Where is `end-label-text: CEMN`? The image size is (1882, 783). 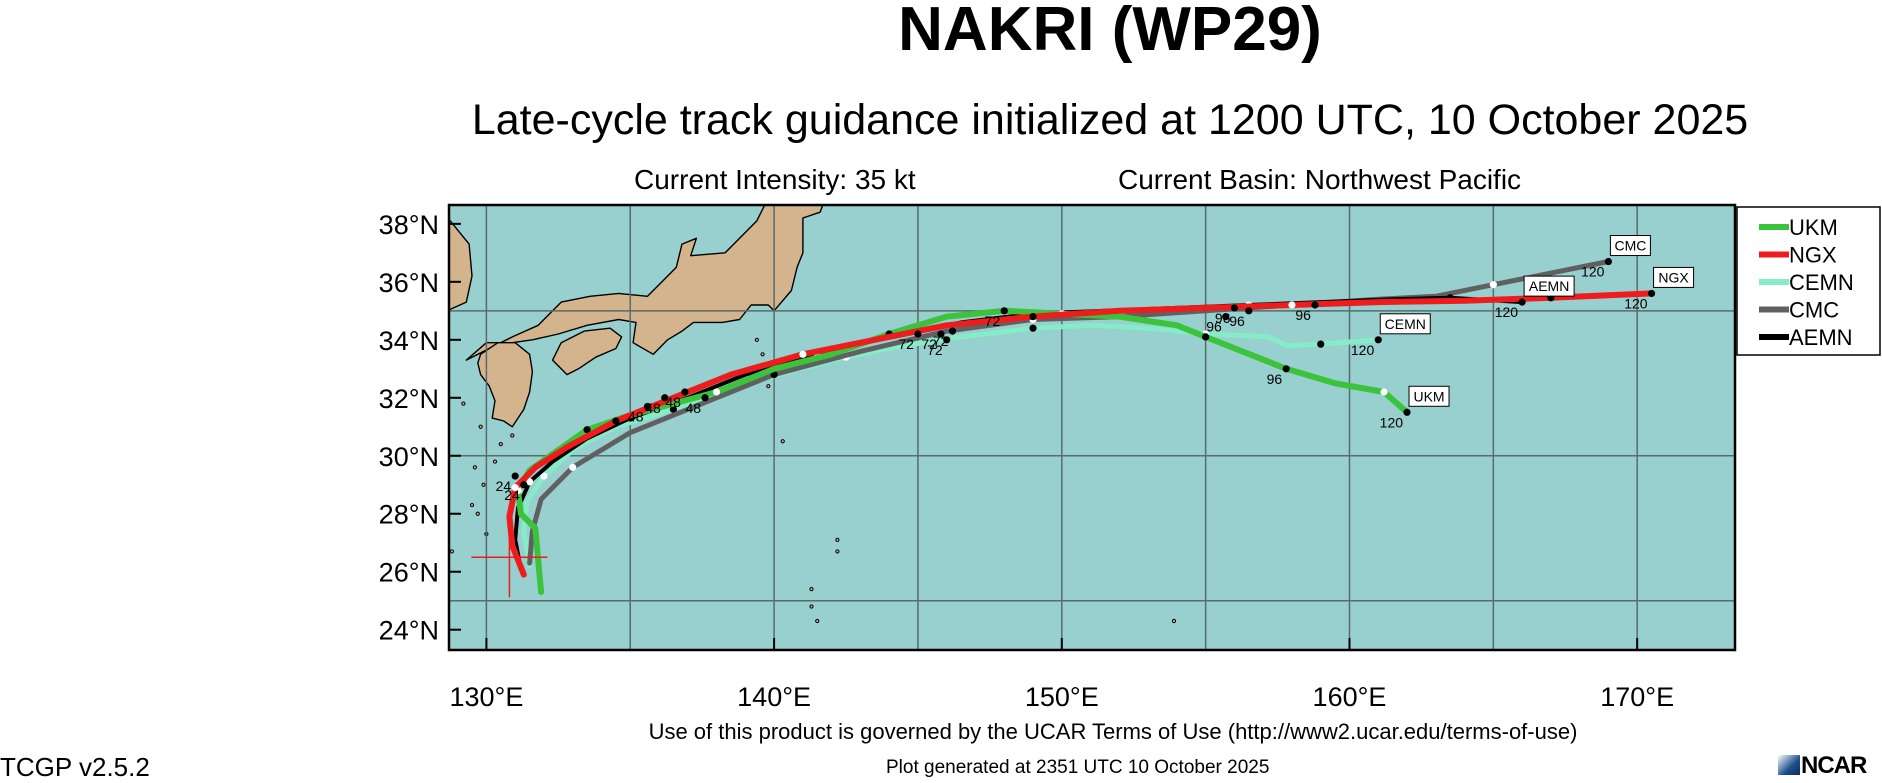
end-label-text: CEMN is located at coordinates (1405, 324).